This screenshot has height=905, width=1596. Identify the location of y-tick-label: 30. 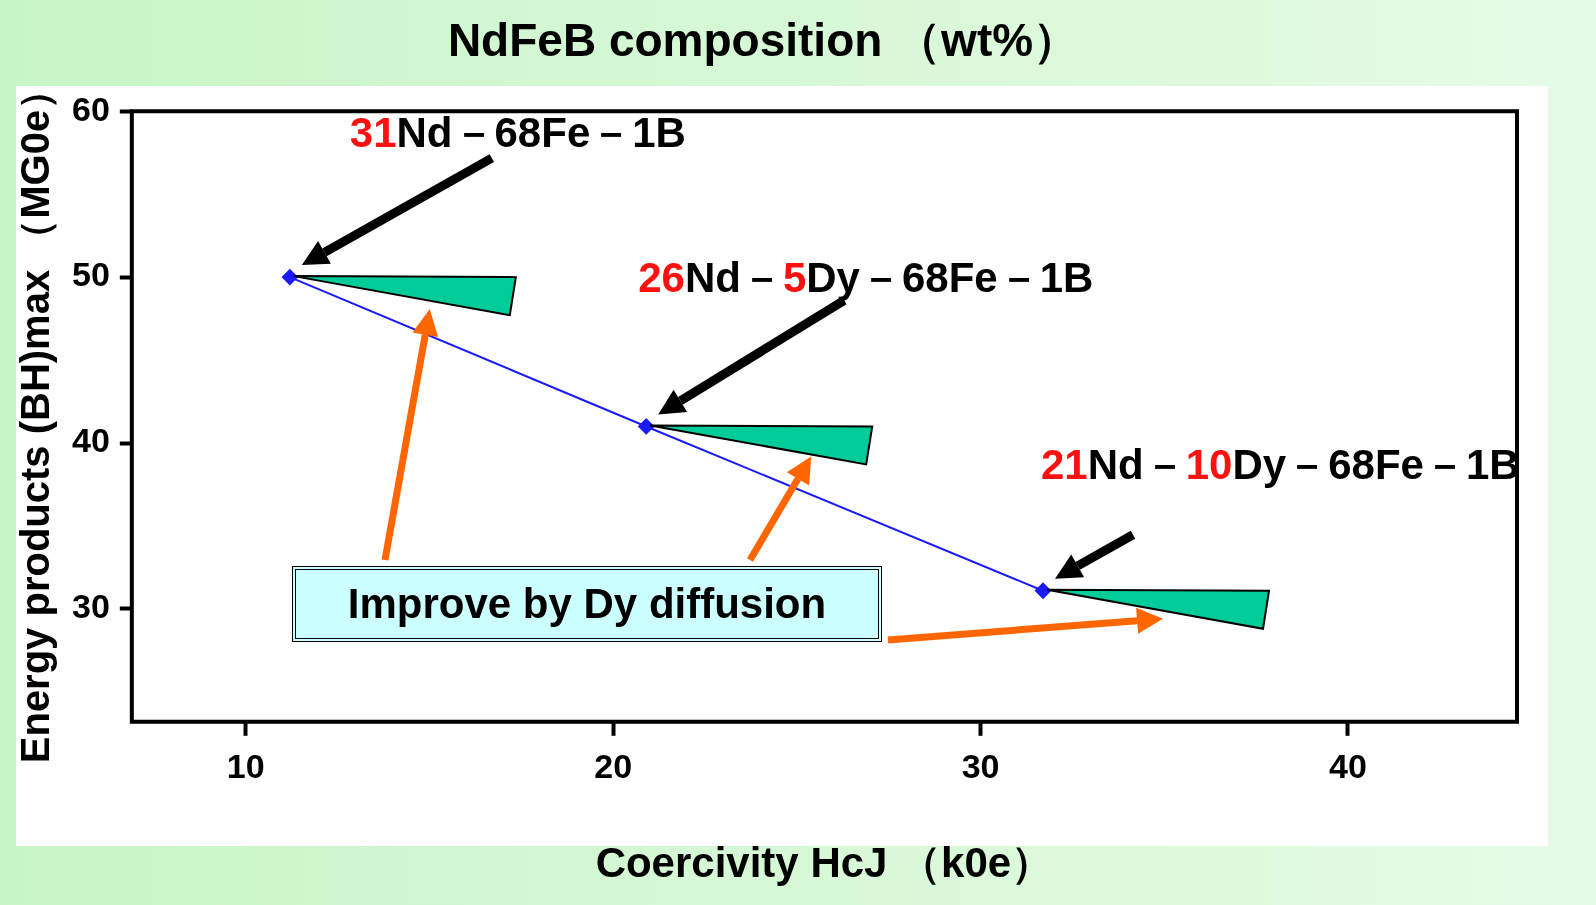
(90, 606).